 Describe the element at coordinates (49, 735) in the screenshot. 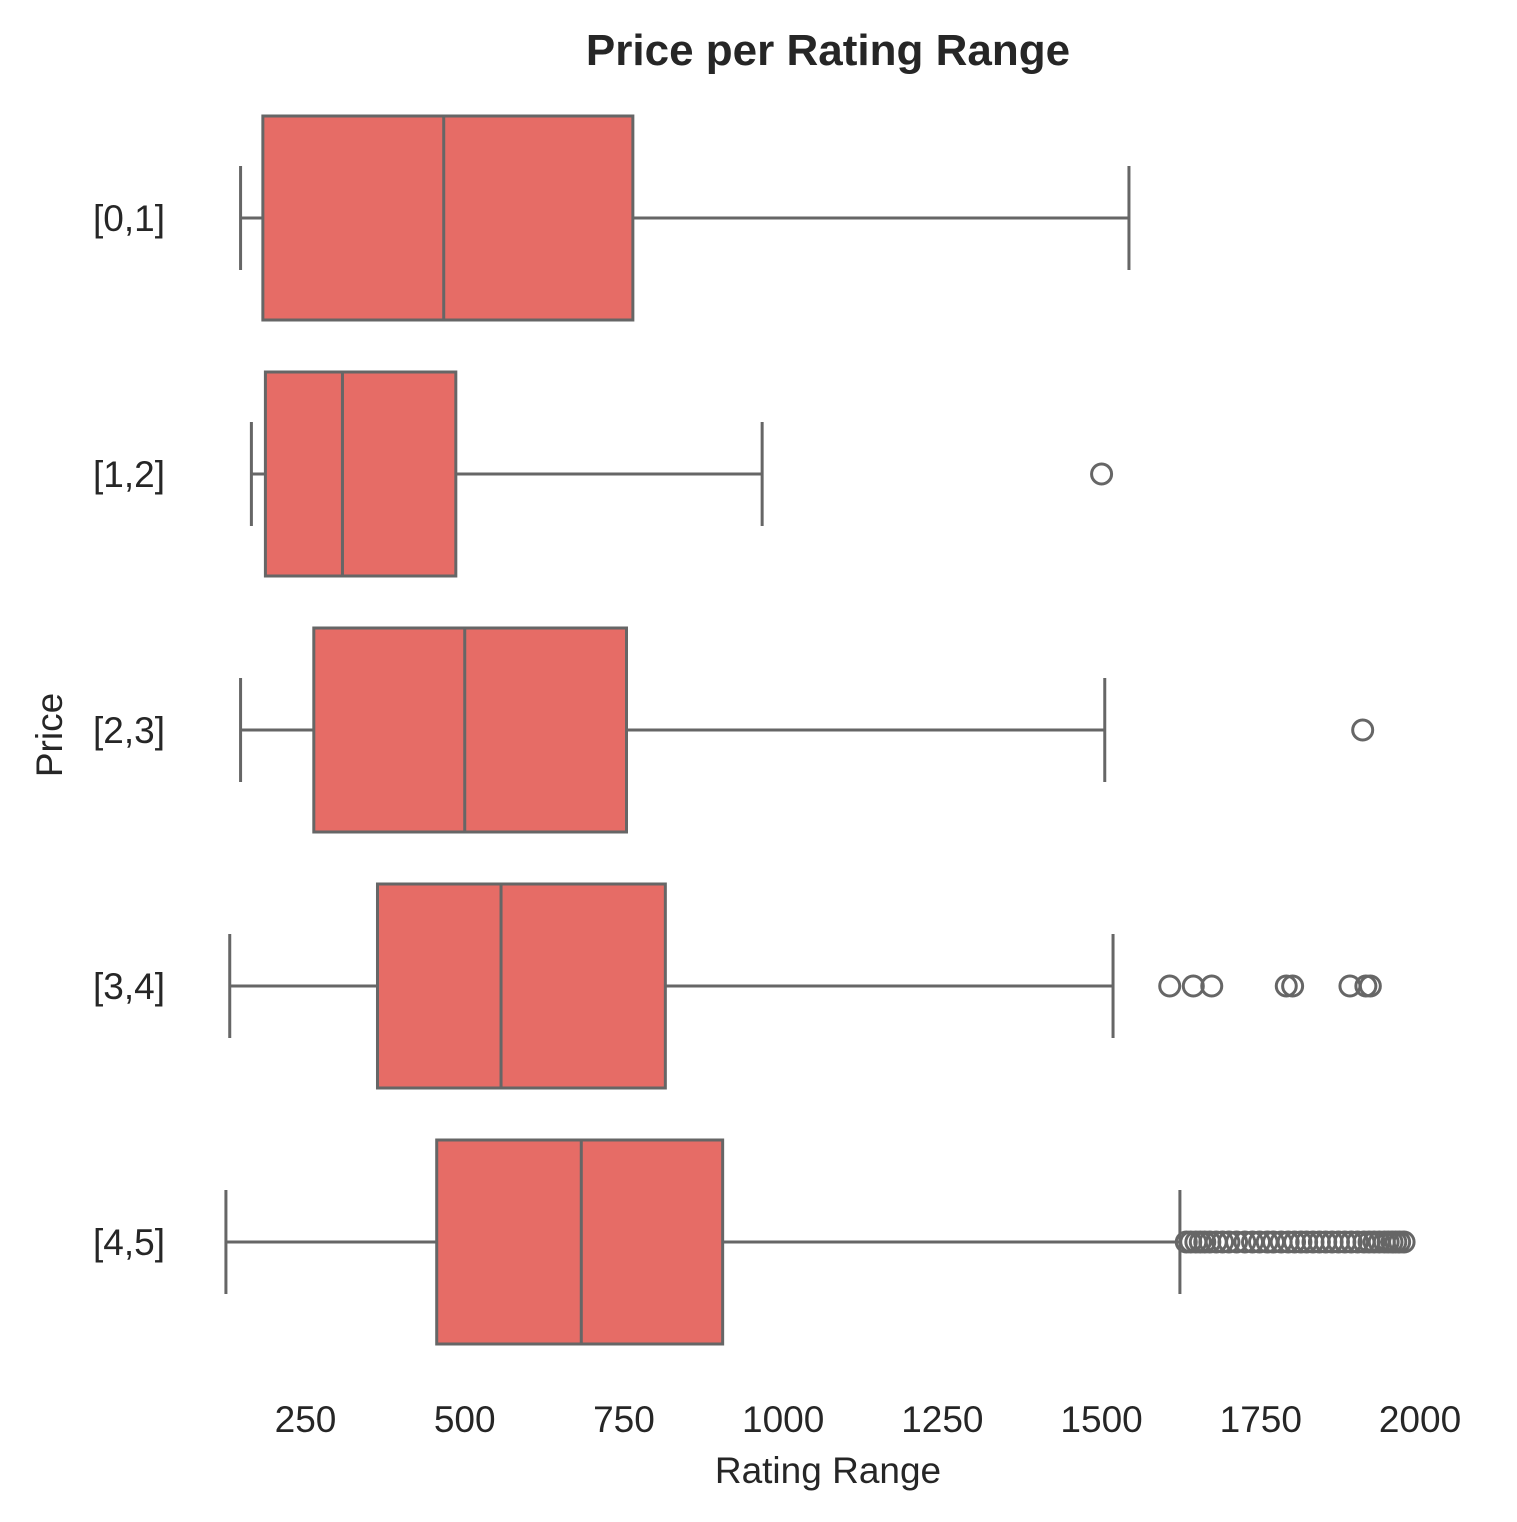

I see `y-axis-label: Price` at that location.